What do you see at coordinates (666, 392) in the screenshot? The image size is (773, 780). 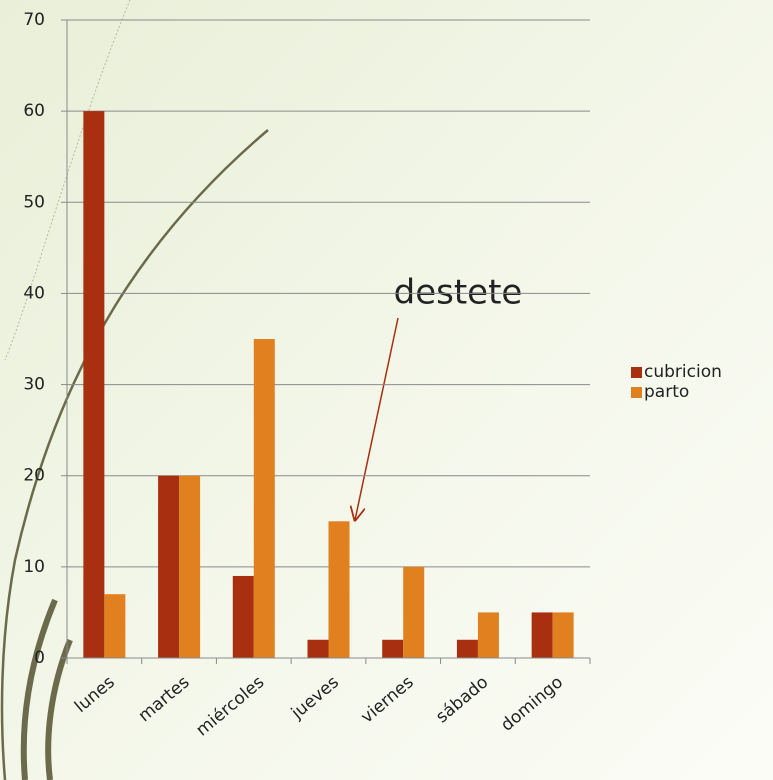 I see `legend-label: parto` at bounding box center [666, 392].